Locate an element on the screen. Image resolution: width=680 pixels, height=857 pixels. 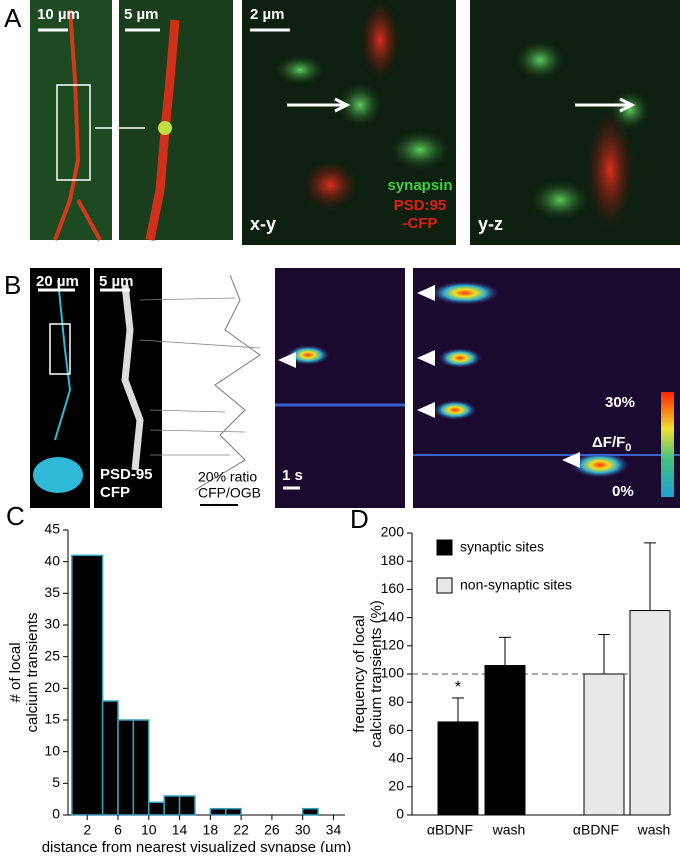
y-axis-label: calcium transients is located at coordinates (32, 672).